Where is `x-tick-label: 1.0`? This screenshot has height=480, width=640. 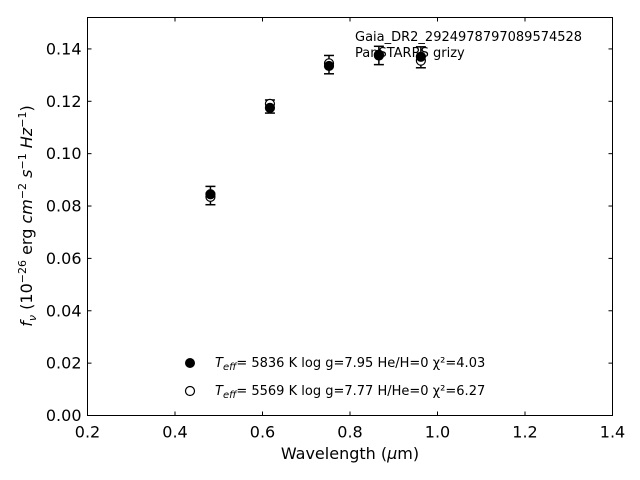
x-tick-label: 1.0 is located at coordinates (437, 432).